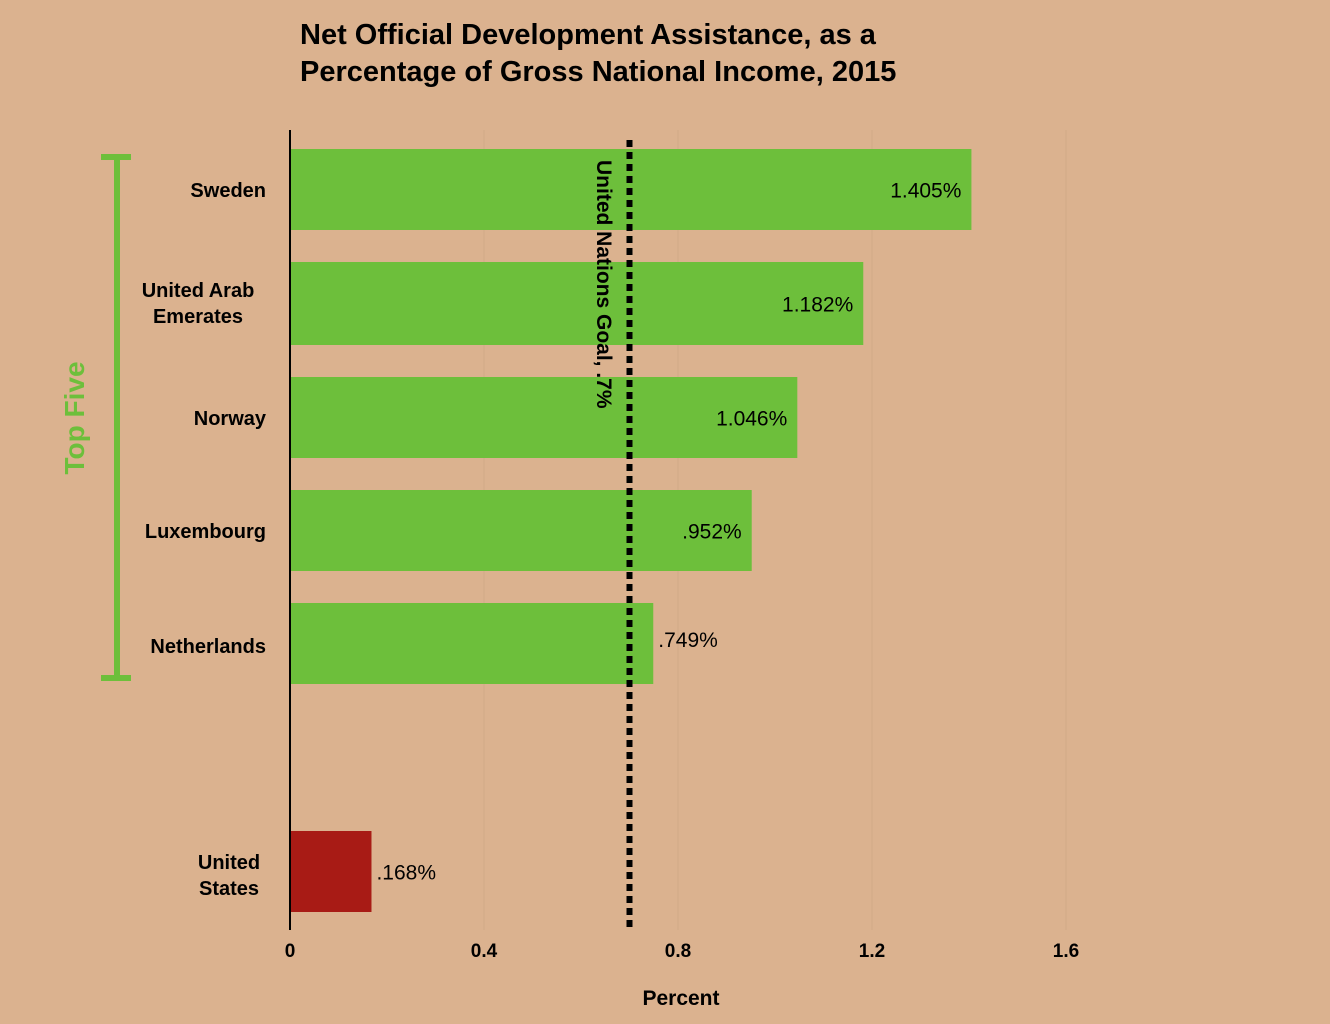 This screenshot has width=1330, height=1024. I want to click on x-tick-label-0: 0, so click(290, 951).